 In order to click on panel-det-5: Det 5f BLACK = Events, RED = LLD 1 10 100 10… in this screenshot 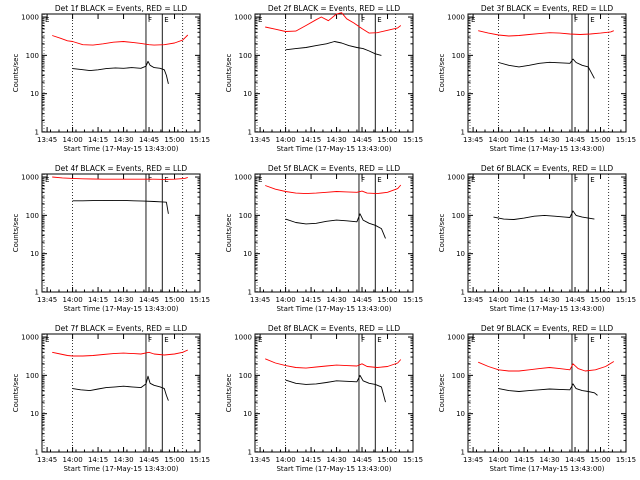, I will do `click(324, 238)`.